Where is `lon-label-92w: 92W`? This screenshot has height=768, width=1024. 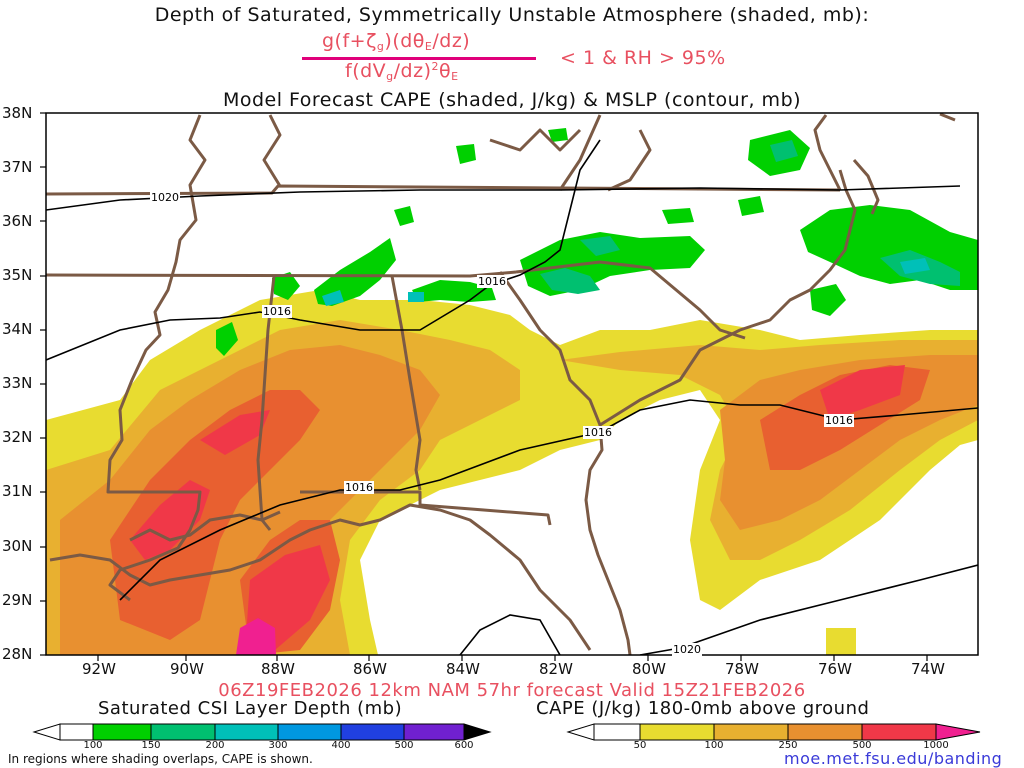
lon-label-92w: 92W is located at coordinates (99, 669).